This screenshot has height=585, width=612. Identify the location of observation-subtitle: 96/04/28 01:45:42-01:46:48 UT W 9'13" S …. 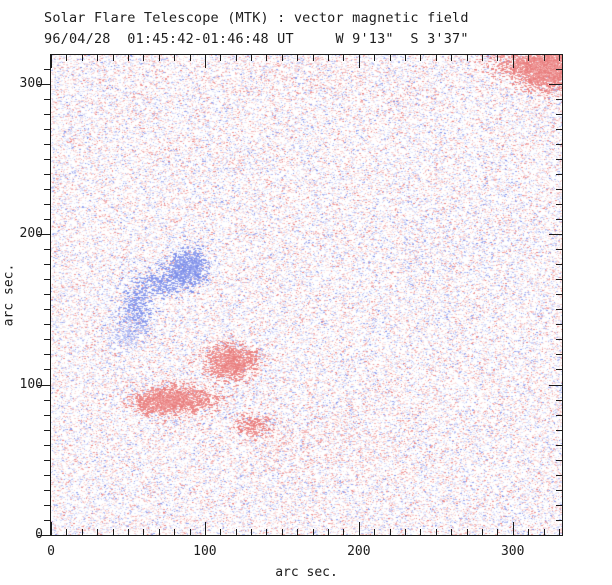
(256, 39).